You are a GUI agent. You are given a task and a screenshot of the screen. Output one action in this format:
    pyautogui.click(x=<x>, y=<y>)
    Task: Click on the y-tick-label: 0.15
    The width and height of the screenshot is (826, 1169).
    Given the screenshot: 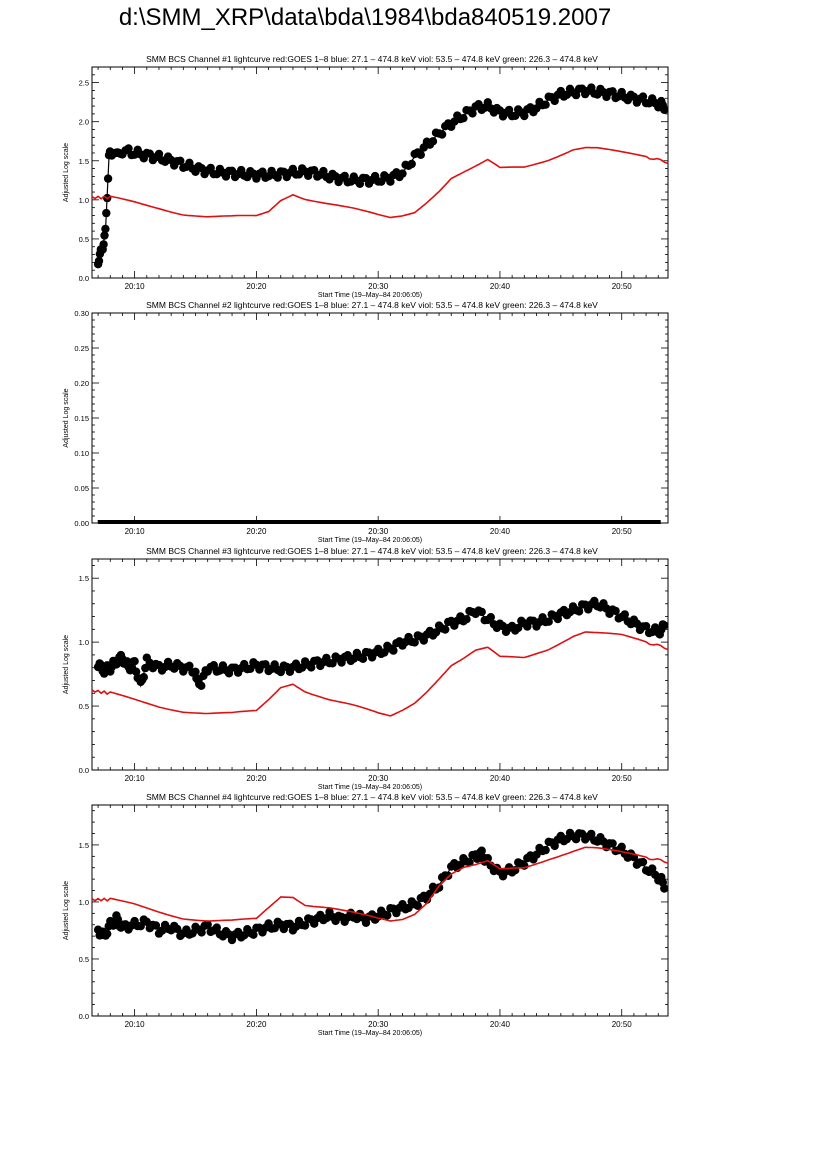 What is the action you would take?
    pyautogui.click(x=81, y=418)
    